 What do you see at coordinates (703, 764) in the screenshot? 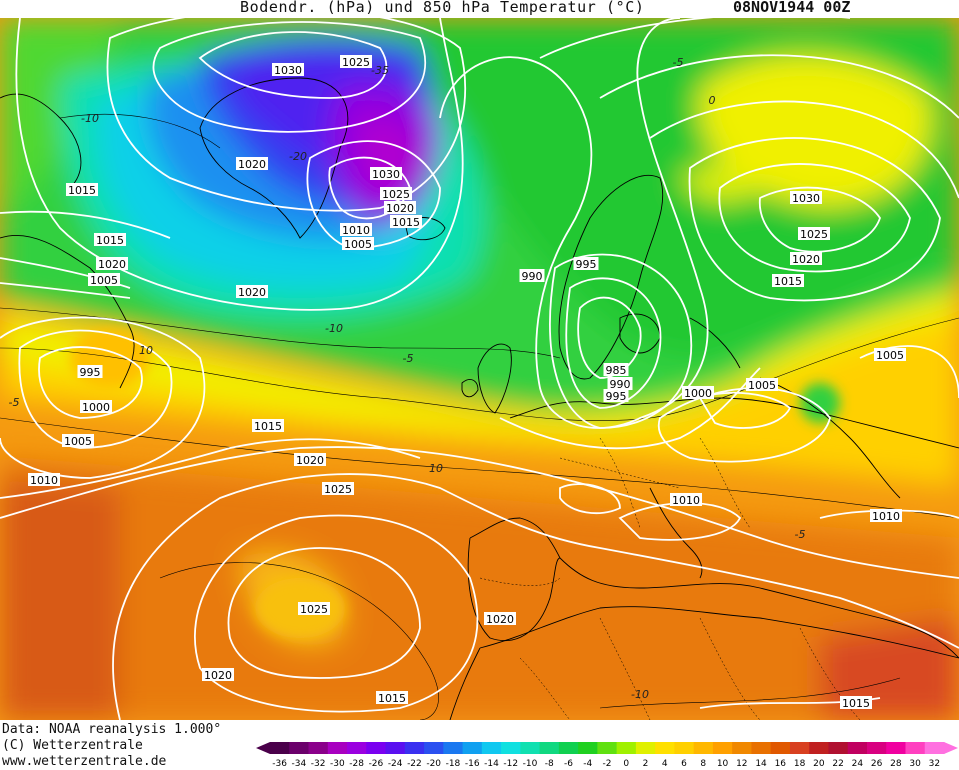
I see `colorbar-tick-label: 8` at bounding box center [703, 764].